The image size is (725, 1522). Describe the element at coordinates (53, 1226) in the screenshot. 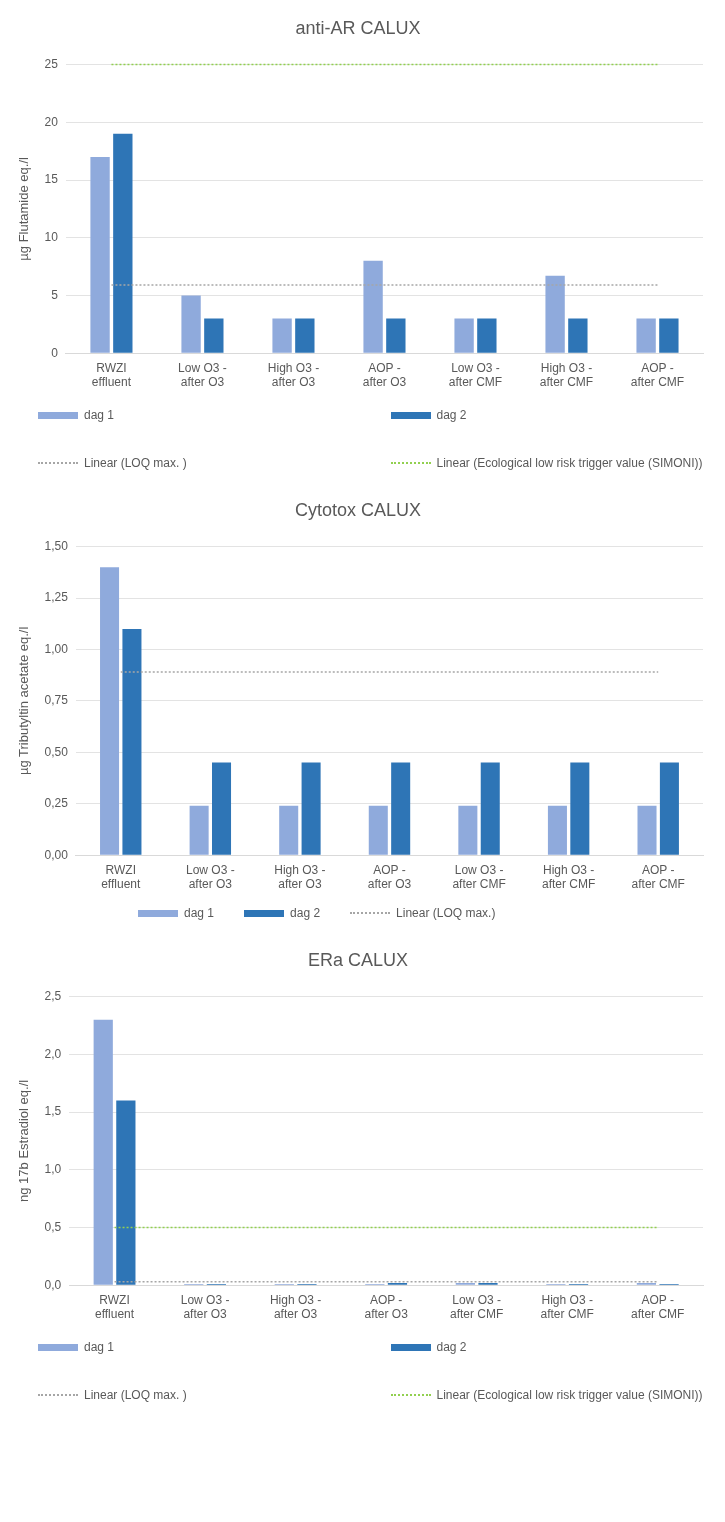

I see `y-tick-label: 0,5` at that location.